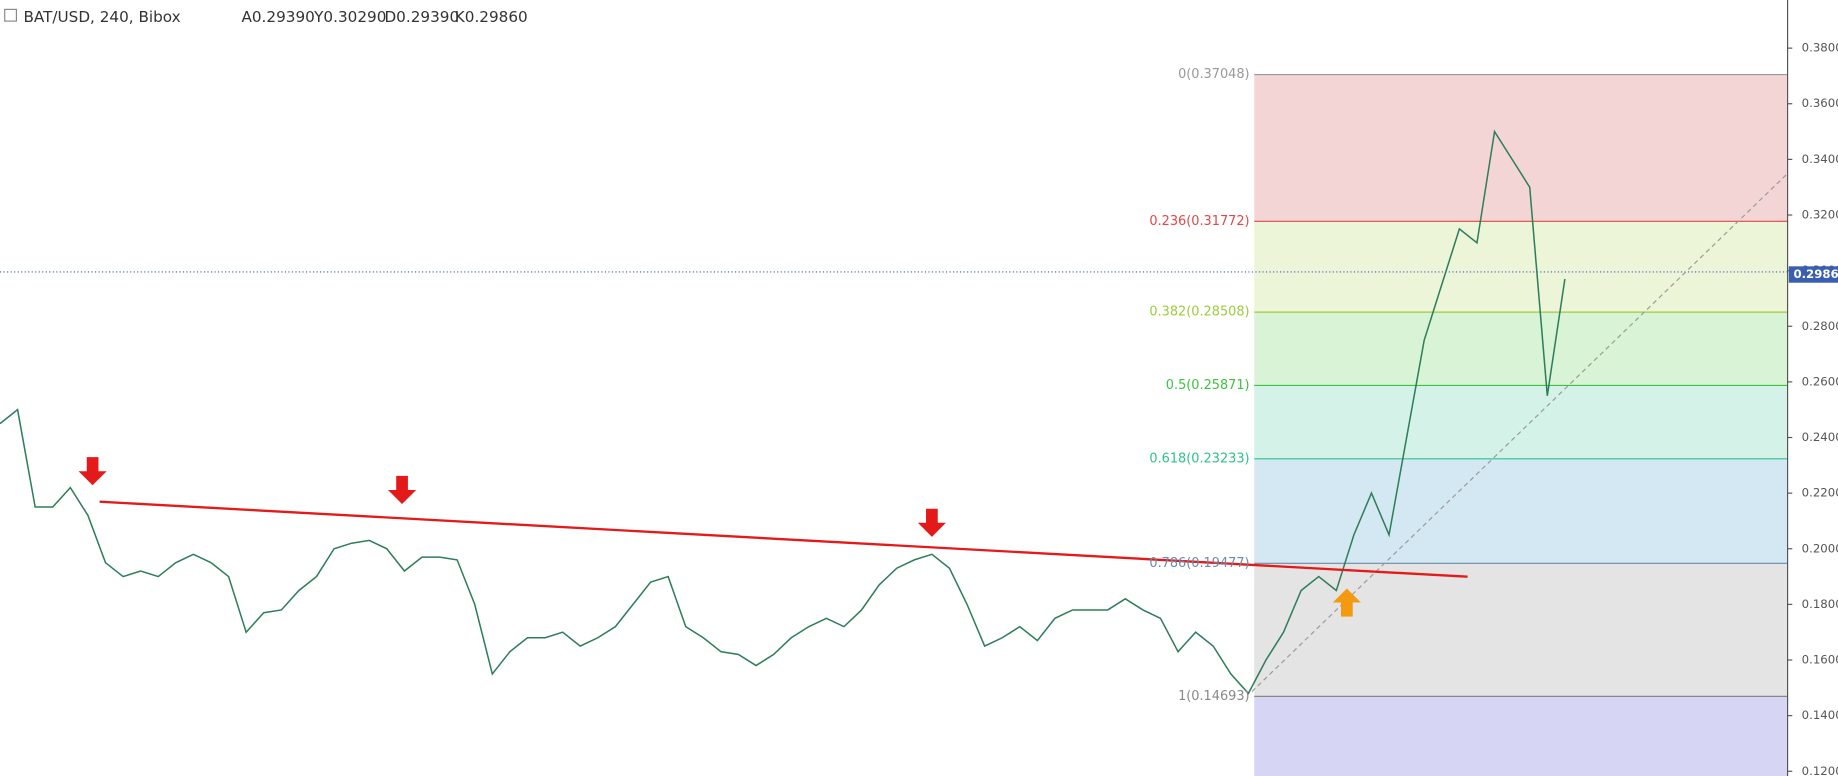 This screenshot has height=776, width=1838. Describe the element at coordinates (1213, 696) in the screenshot. I see `fib-label: 1(0.14693)` at that location.